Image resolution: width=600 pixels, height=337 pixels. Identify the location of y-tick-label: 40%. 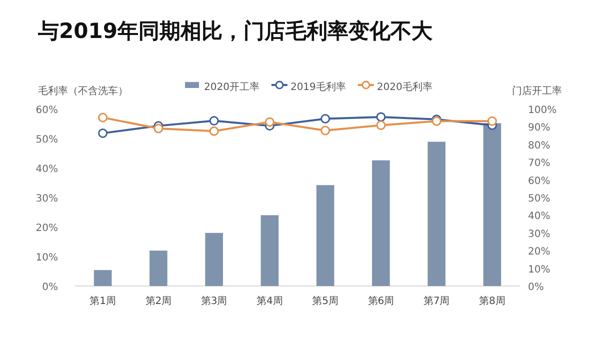
(47, 169).